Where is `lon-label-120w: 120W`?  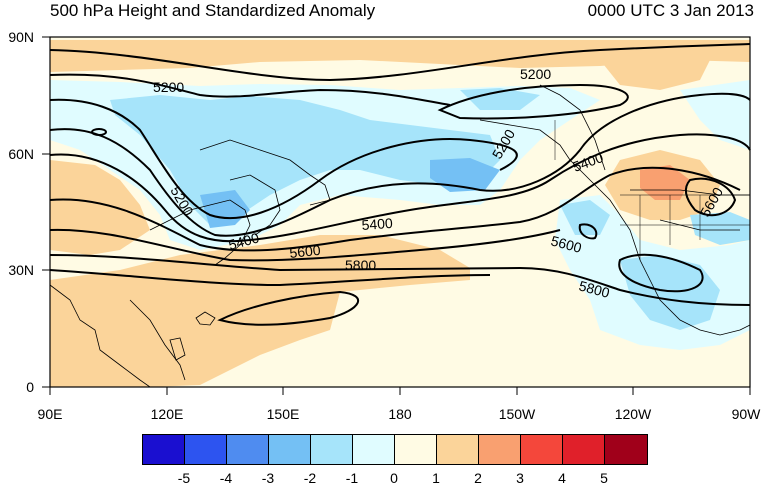
lon-label-120w: 120W is located at coordinates (633, 414).